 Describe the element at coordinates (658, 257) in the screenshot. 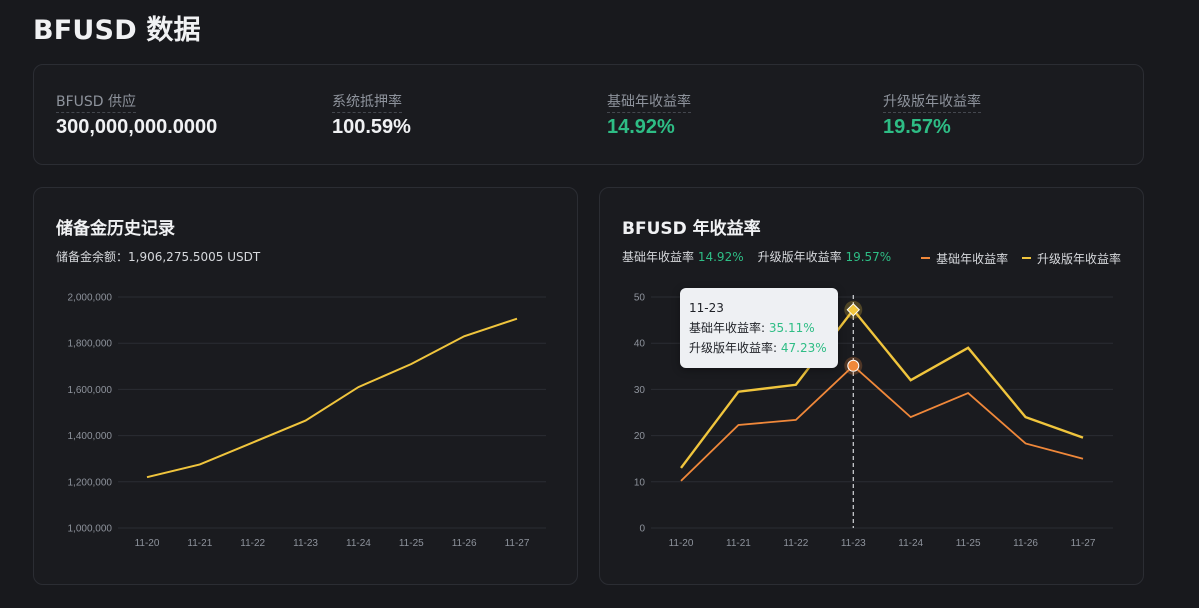

I see `base-apy-label: 基础年收益率` at that location.